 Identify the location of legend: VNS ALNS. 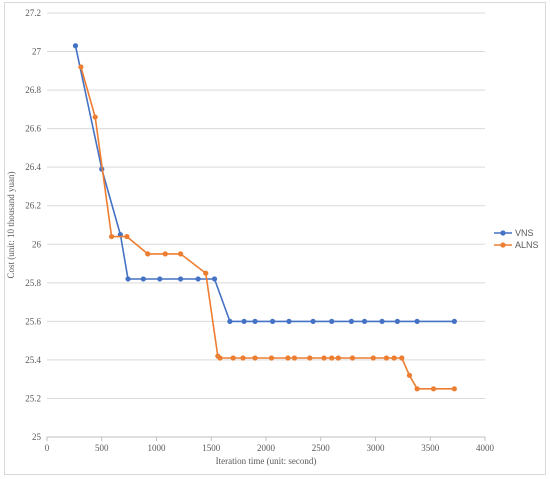
(516, 239).